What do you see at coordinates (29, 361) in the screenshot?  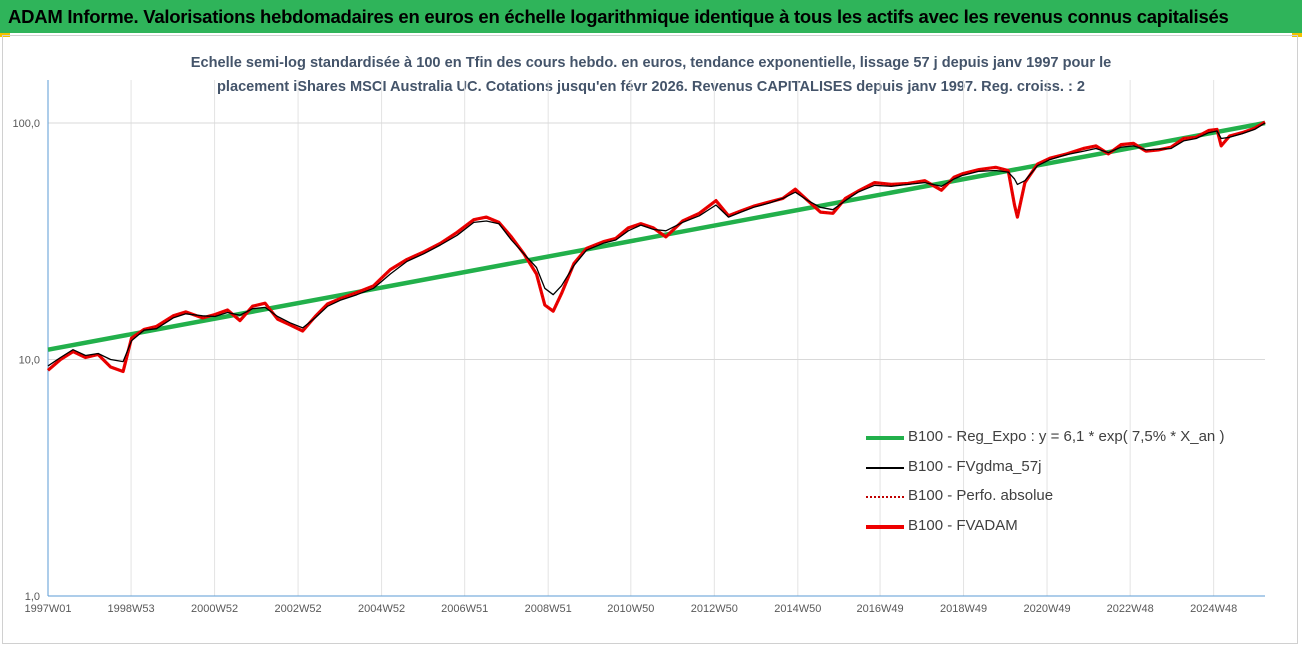 I see `y-tick-label: 10,0` at bounding box center [29, 361].